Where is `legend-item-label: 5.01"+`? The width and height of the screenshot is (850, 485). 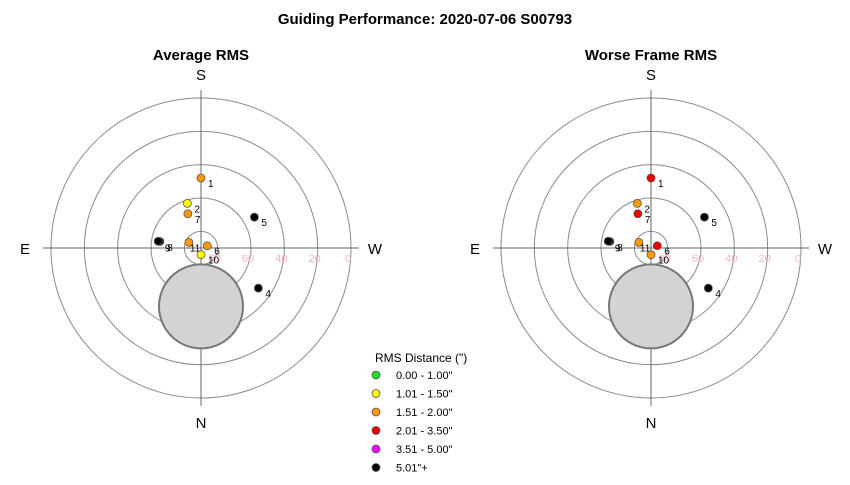 legend-item-label: 5.01"+ is located at coordinates (412, 469).